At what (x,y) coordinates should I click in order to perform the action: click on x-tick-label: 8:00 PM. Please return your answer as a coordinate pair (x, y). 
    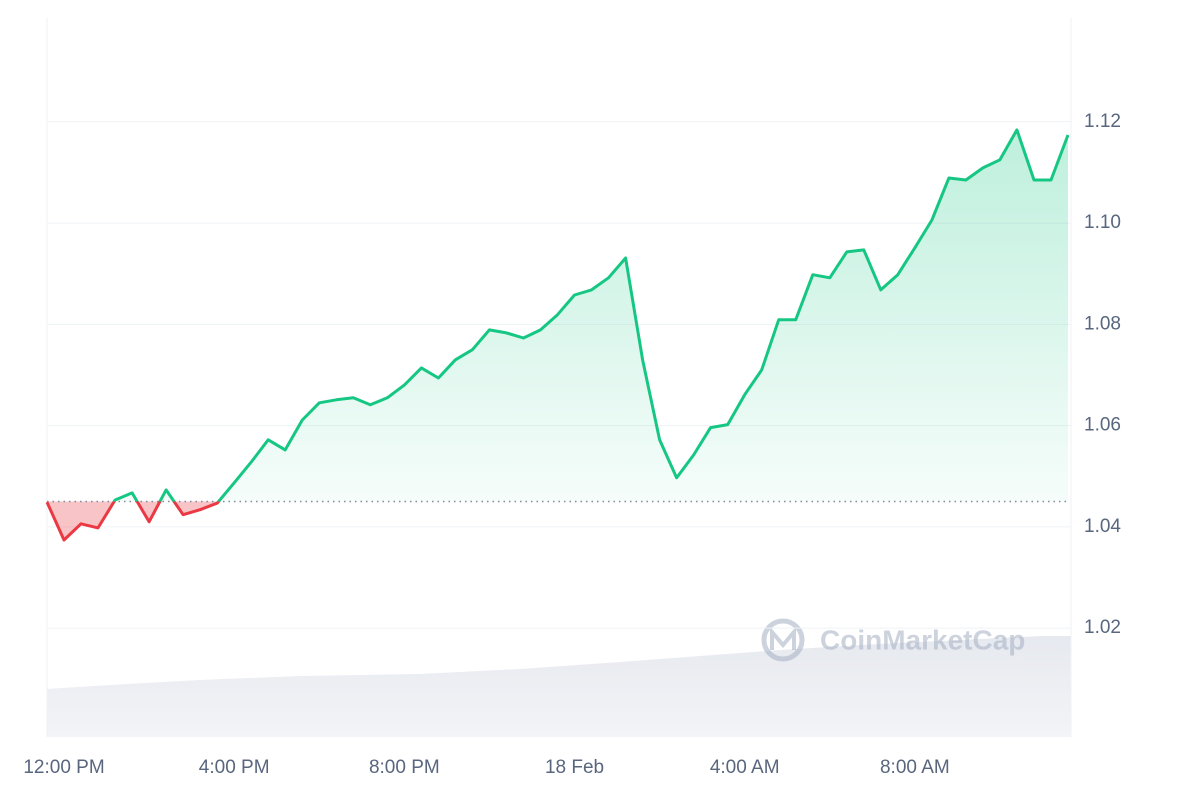
    Looking at the image, I should click on (404, 767).